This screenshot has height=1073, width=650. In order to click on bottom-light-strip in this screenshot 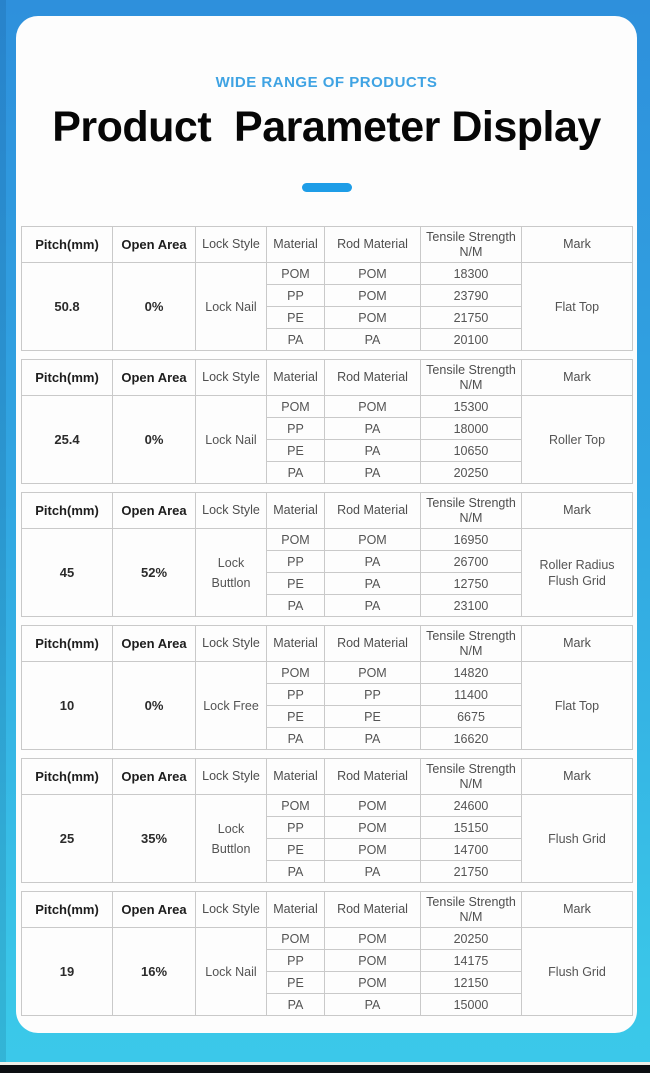, I will do `click(325, 1063)`.